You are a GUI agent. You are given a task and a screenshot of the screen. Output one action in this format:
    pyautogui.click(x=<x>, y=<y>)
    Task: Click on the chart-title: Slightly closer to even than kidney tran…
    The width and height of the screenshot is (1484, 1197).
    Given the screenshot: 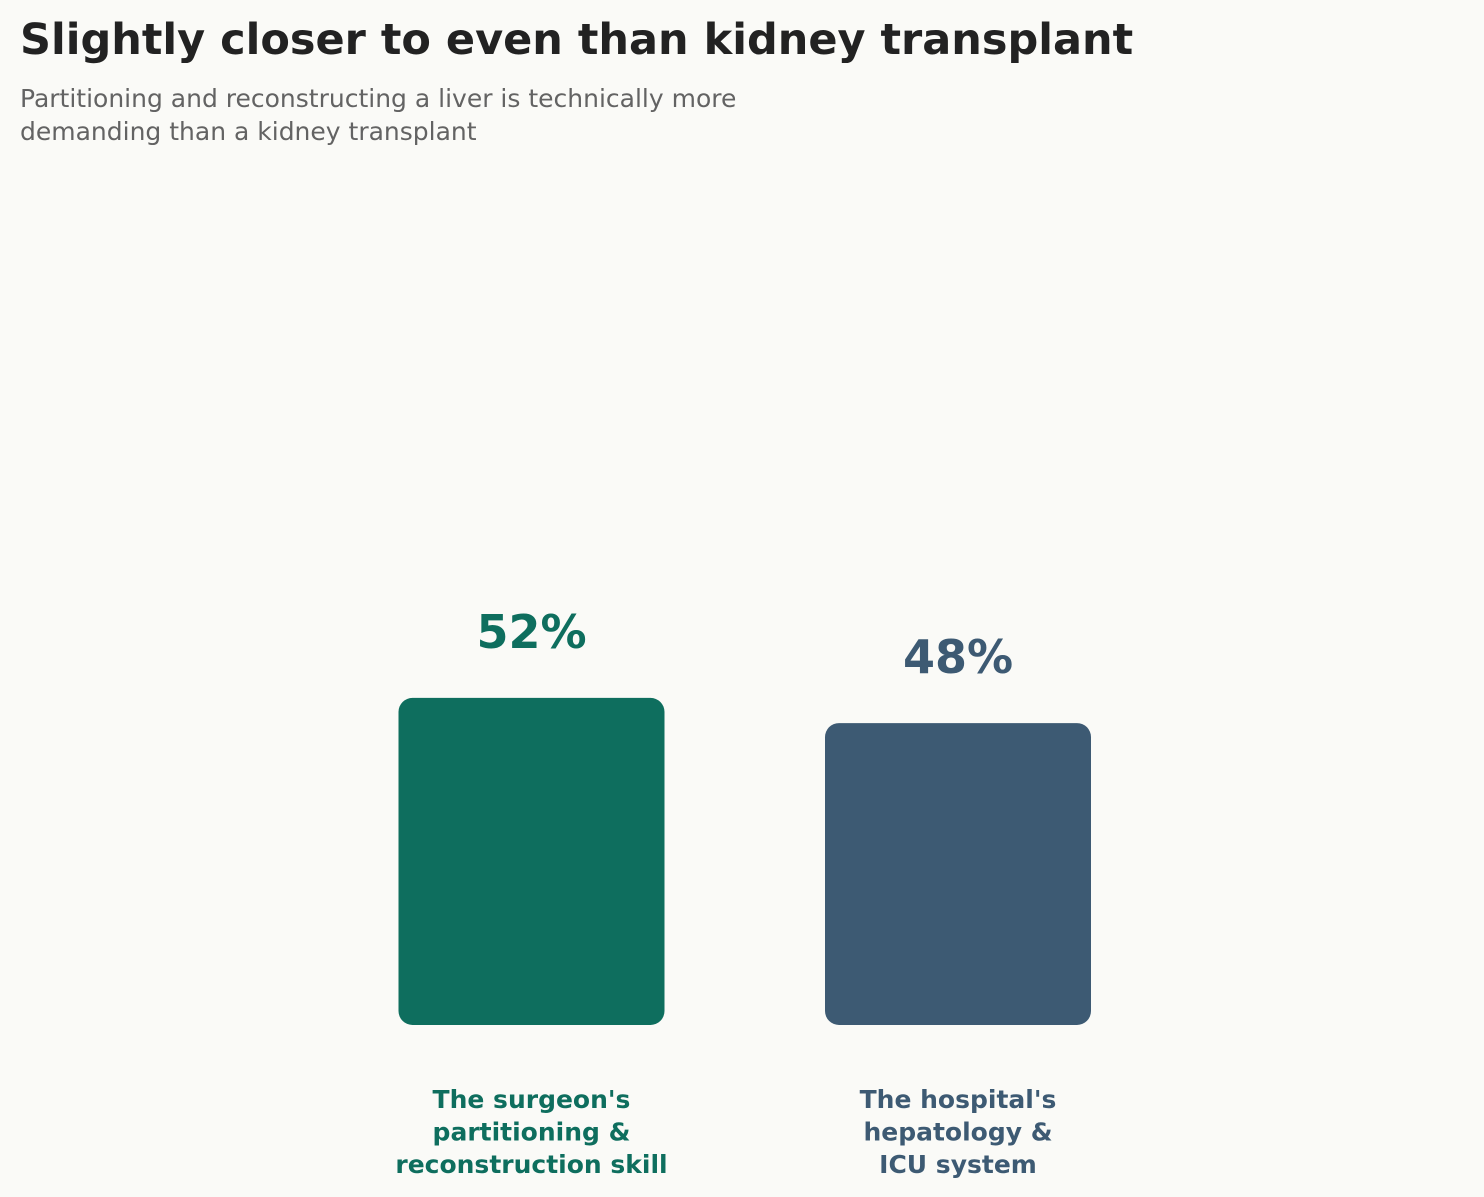 What is the action you would take?
    pyautogui.click(x=577, y=40)
    